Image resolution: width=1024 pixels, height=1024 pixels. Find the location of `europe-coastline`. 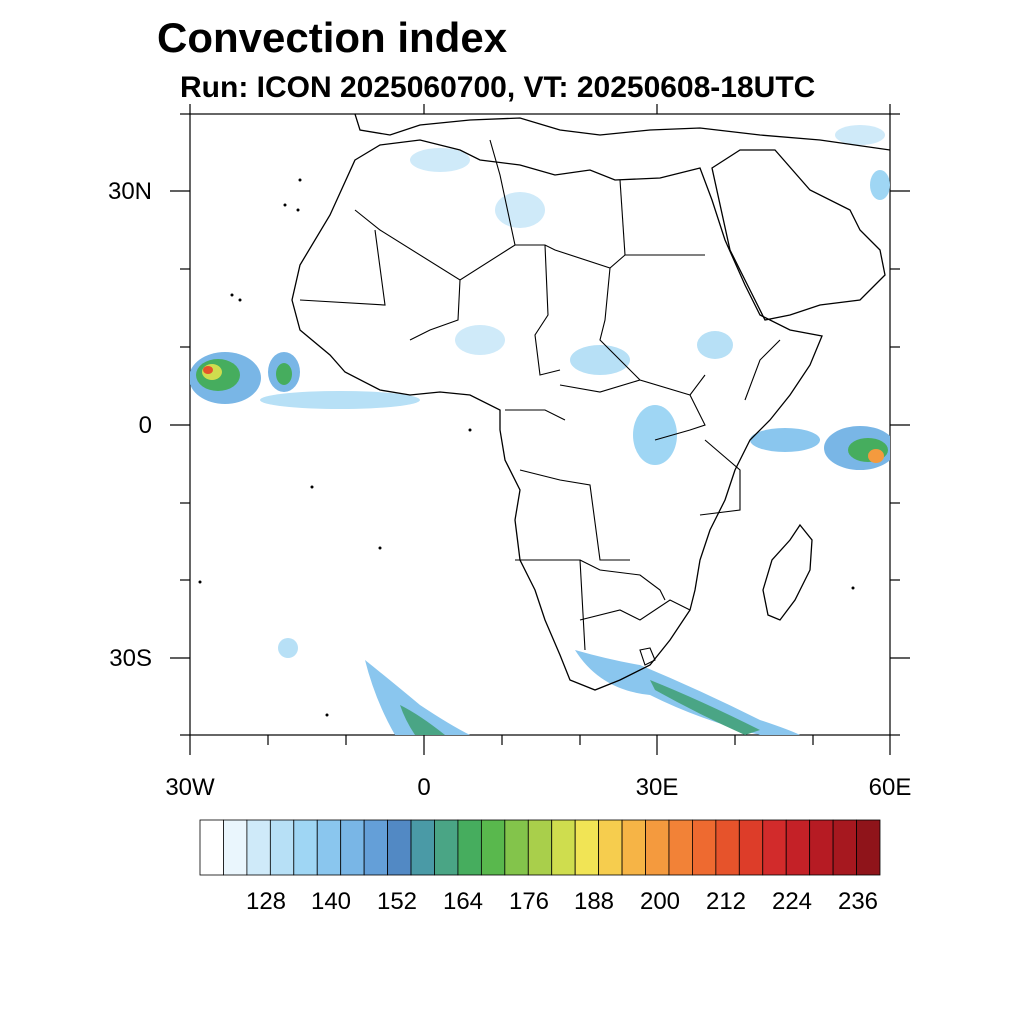

europe-coastline is located at coordinates (622, 132).